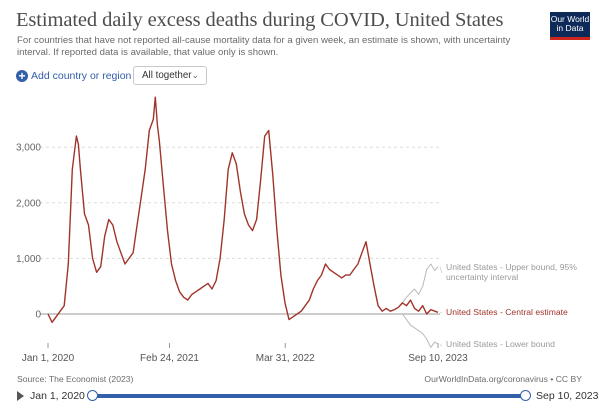 The image size is (600, 408). I want to click on y-tick-label: 2,000, so click(28, 203).